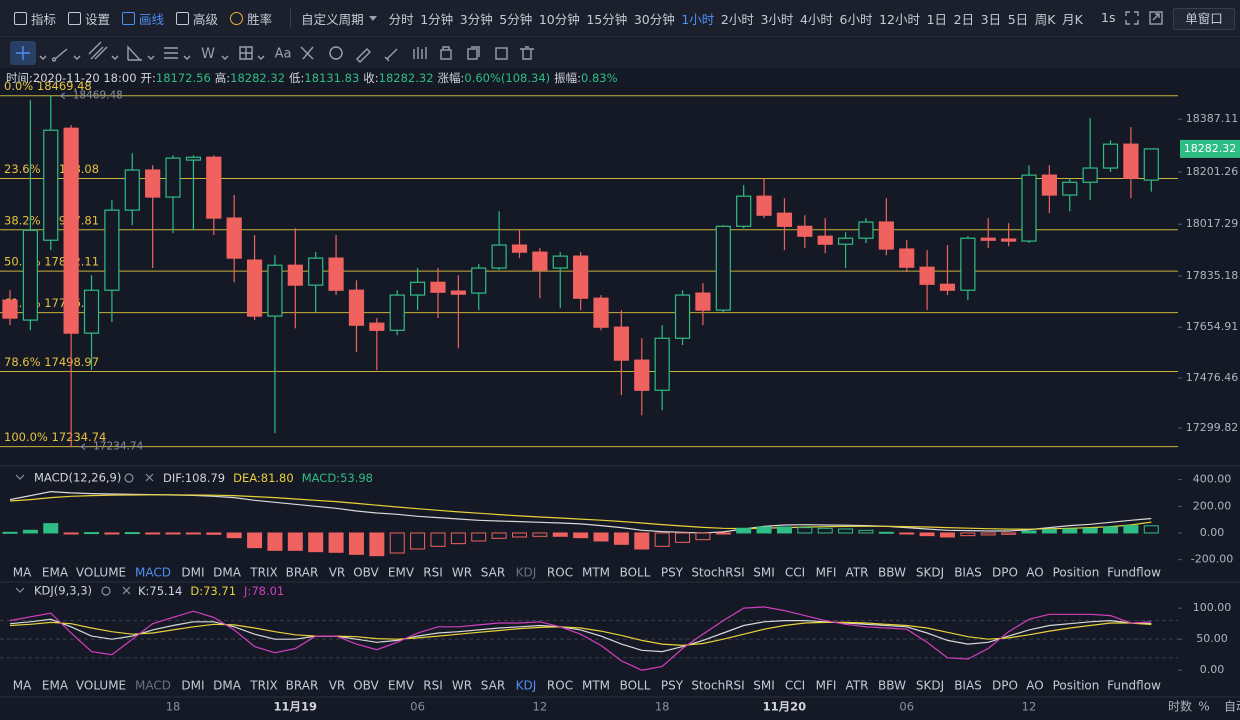 This screenshot has height=720, width=1240. I want to click on period: 2日, so click(964, 19).